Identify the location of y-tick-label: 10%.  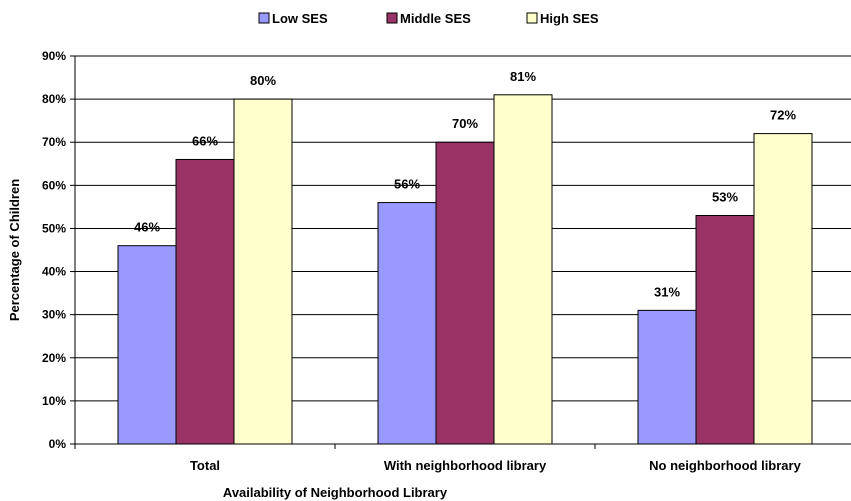
(54, 401).